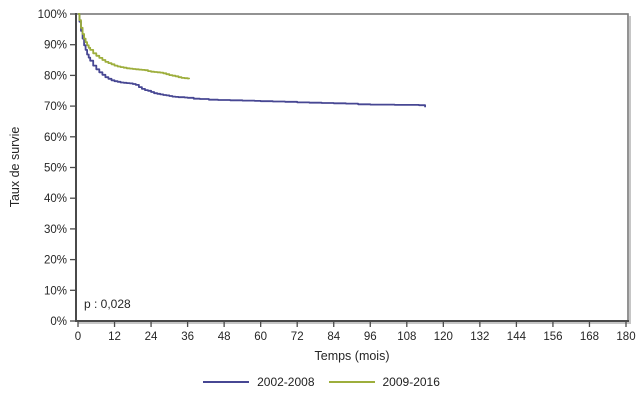  I want to click on legend-line-swatch-2002-2008, so click(226, 382).